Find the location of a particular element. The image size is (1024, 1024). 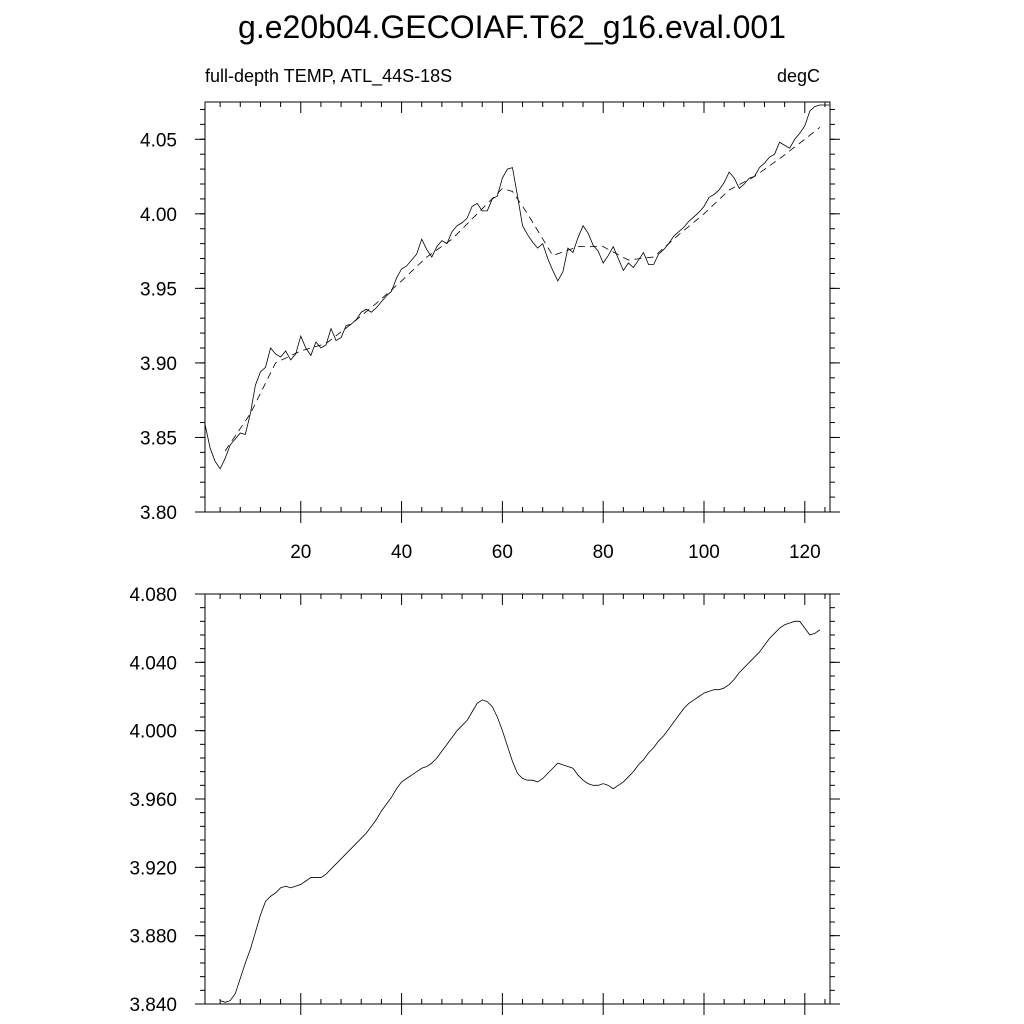

y-tick-label: 3.840 is located at coordinates (153, 1005).